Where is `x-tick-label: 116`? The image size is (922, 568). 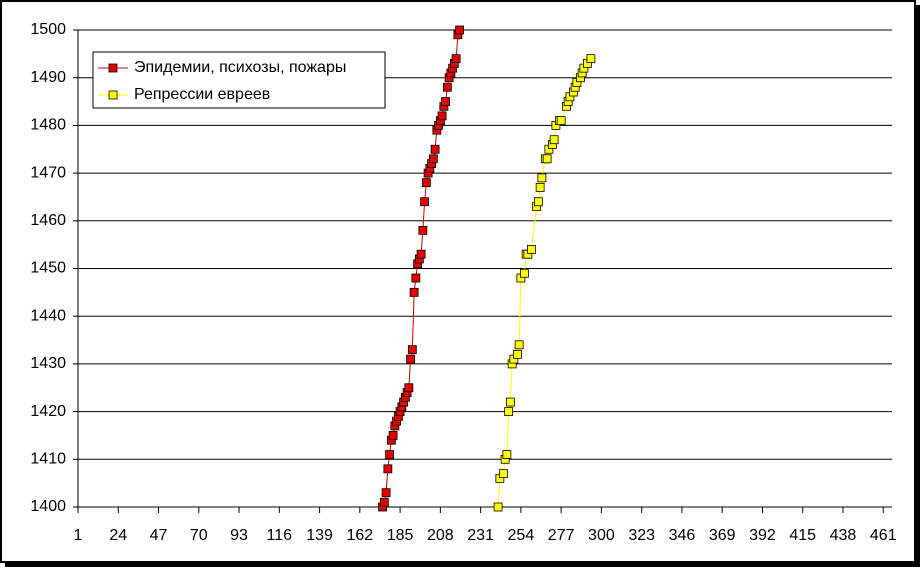
x-tick-label: 116 is located at coordinates (280, 535).